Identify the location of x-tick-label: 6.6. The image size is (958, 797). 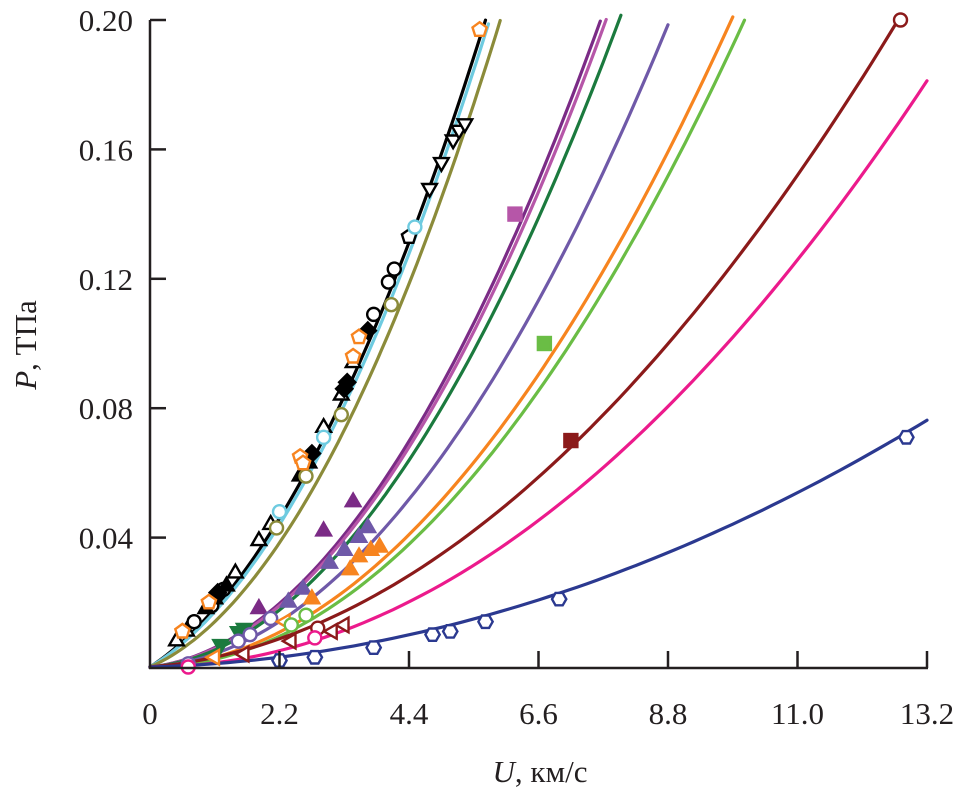
(538, 713).